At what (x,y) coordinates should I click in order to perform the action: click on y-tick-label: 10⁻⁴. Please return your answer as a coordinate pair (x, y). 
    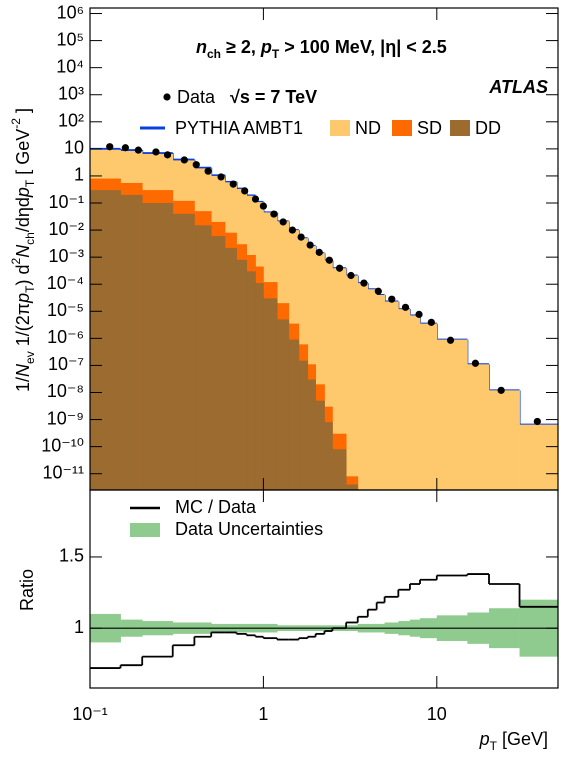
    Looking at the image, I should click on (65, 283).